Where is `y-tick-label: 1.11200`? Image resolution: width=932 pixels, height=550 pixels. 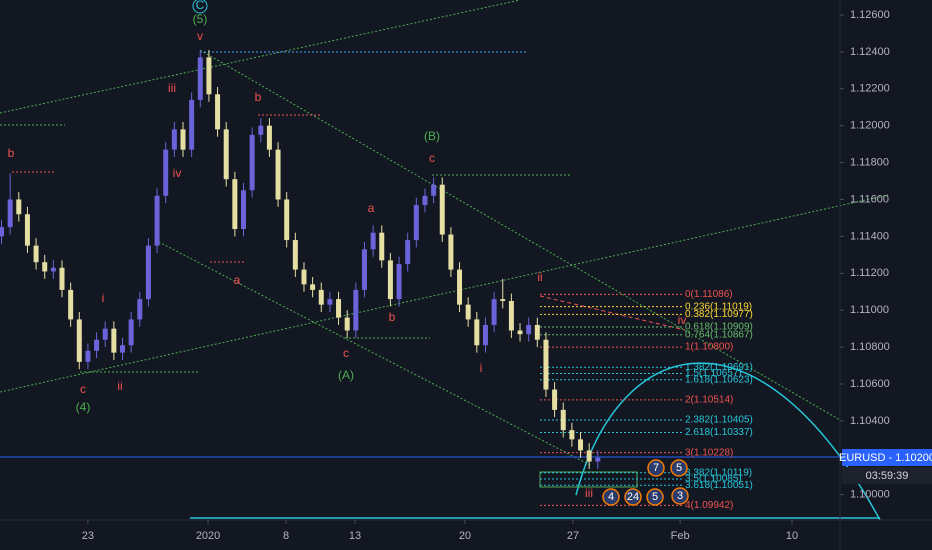 y-tick-label: 1.11200 is located at coordinates (869, 273).